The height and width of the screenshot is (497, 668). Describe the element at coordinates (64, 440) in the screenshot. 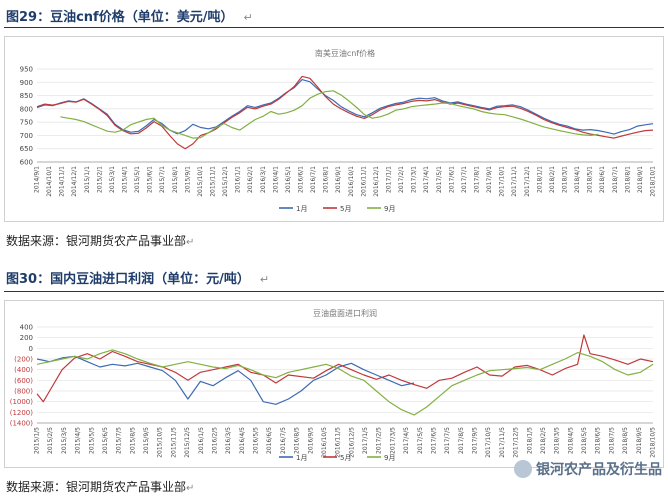

I see `x-tick-label: 2015/3/5` at that location.